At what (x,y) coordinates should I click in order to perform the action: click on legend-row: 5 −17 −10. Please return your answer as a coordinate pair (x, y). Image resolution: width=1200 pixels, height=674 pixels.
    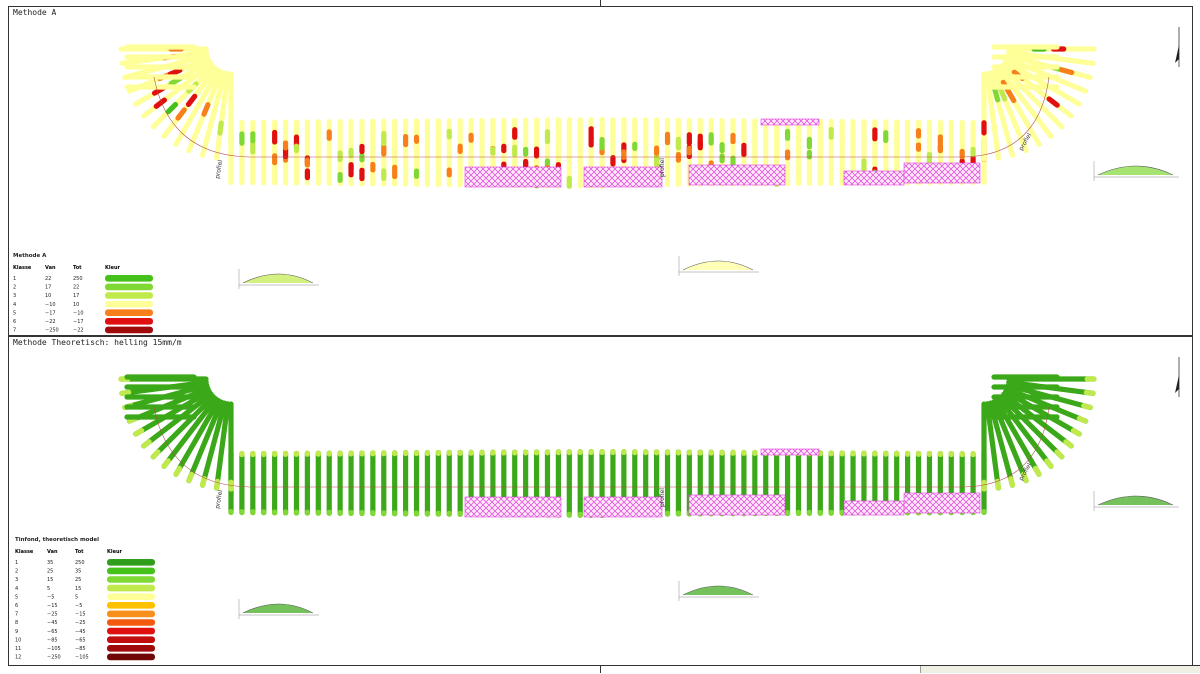
    Looking at the image, I should click on (83, 312).